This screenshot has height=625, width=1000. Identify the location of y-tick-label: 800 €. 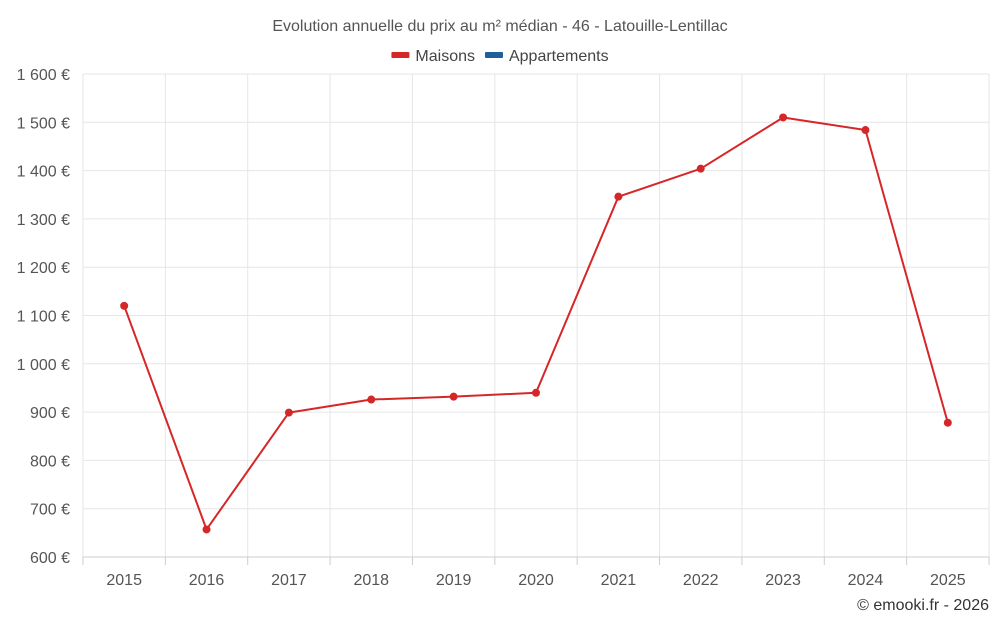
(50, 461).